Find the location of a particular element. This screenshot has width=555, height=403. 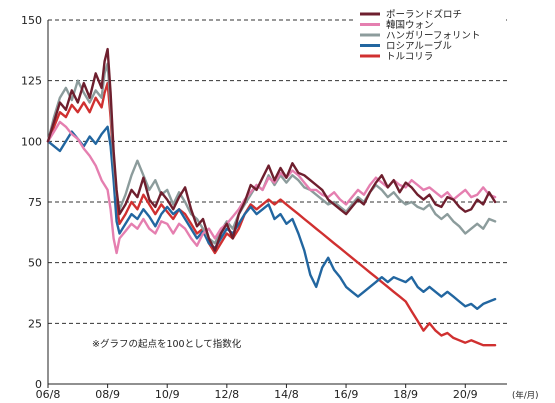

x-tick-label: 08/9 is located at coordinates (107, 394).